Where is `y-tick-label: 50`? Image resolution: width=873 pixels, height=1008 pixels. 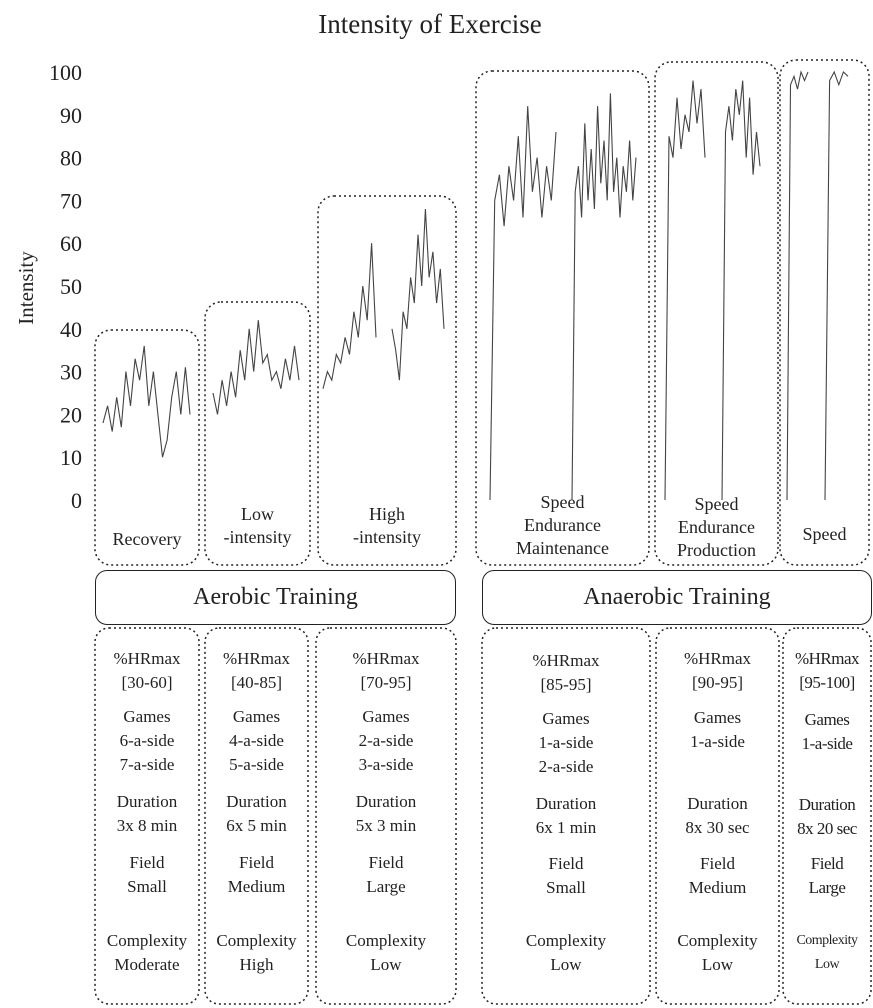 y-tick-label: 50 is located at coordinates (71, 286).